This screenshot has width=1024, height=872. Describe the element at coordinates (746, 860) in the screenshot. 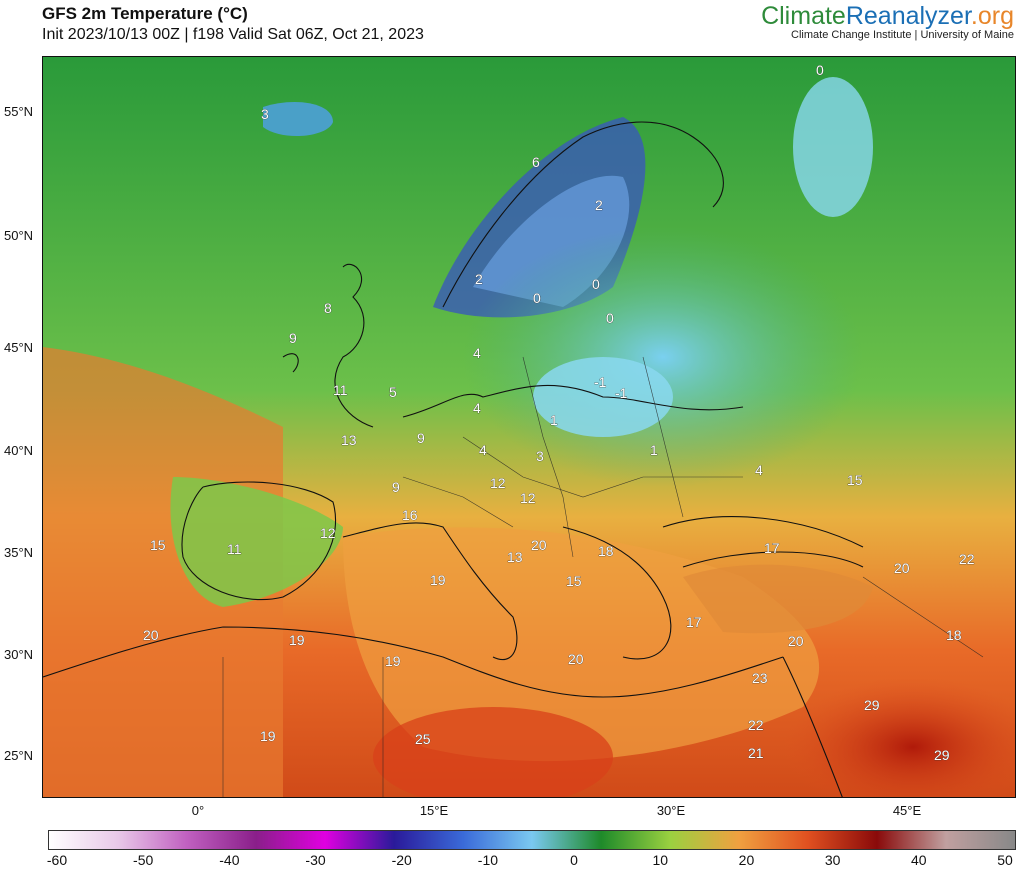

I see `colorbar-tick-label: 20` at that location.